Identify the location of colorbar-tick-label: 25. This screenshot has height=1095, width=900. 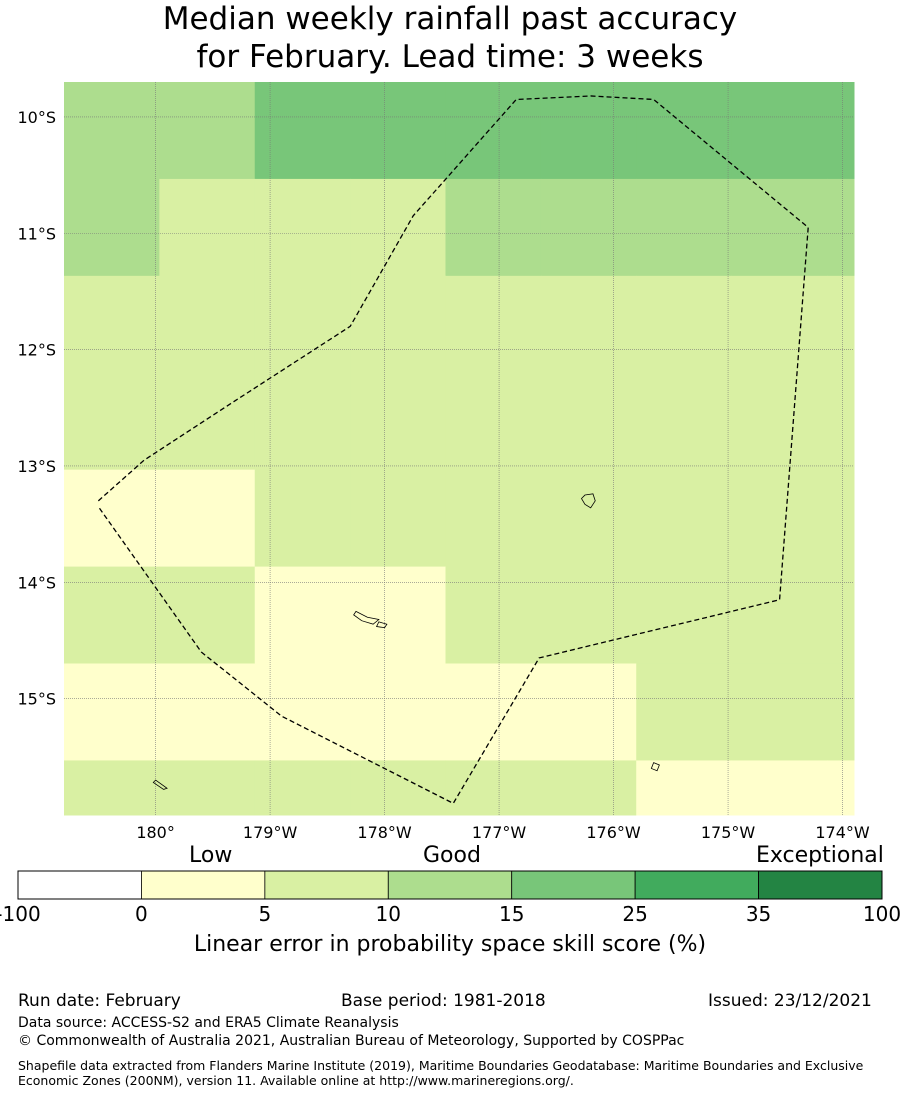
(635, 914).